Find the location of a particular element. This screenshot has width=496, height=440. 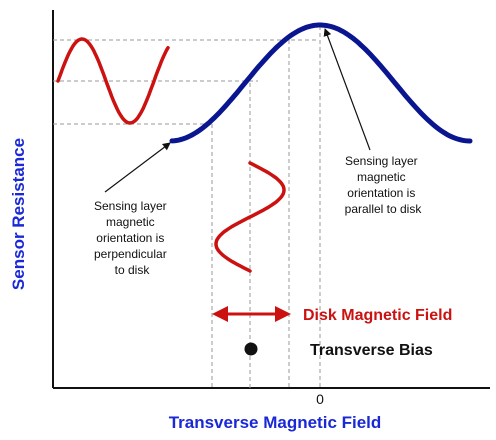

annotation-perpendicular-line: to disk is located at coordinates (133, 270).